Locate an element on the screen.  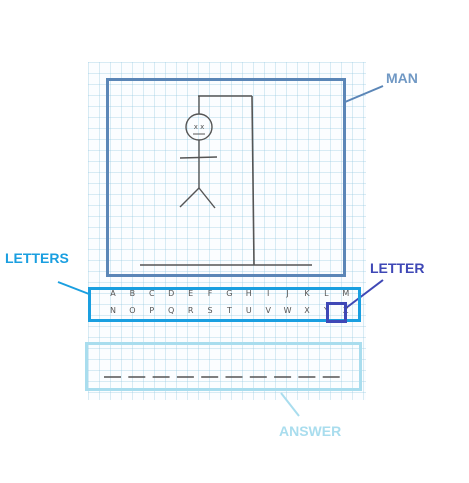
letter-key-b: B is located at coordinates (132, 293).